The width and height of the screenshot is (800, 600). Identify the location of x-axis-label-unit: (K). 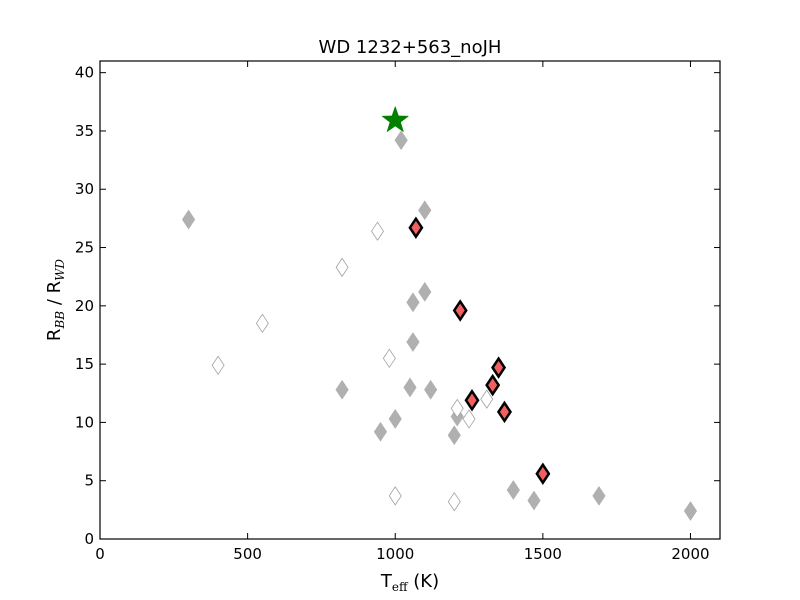
(424, 581).